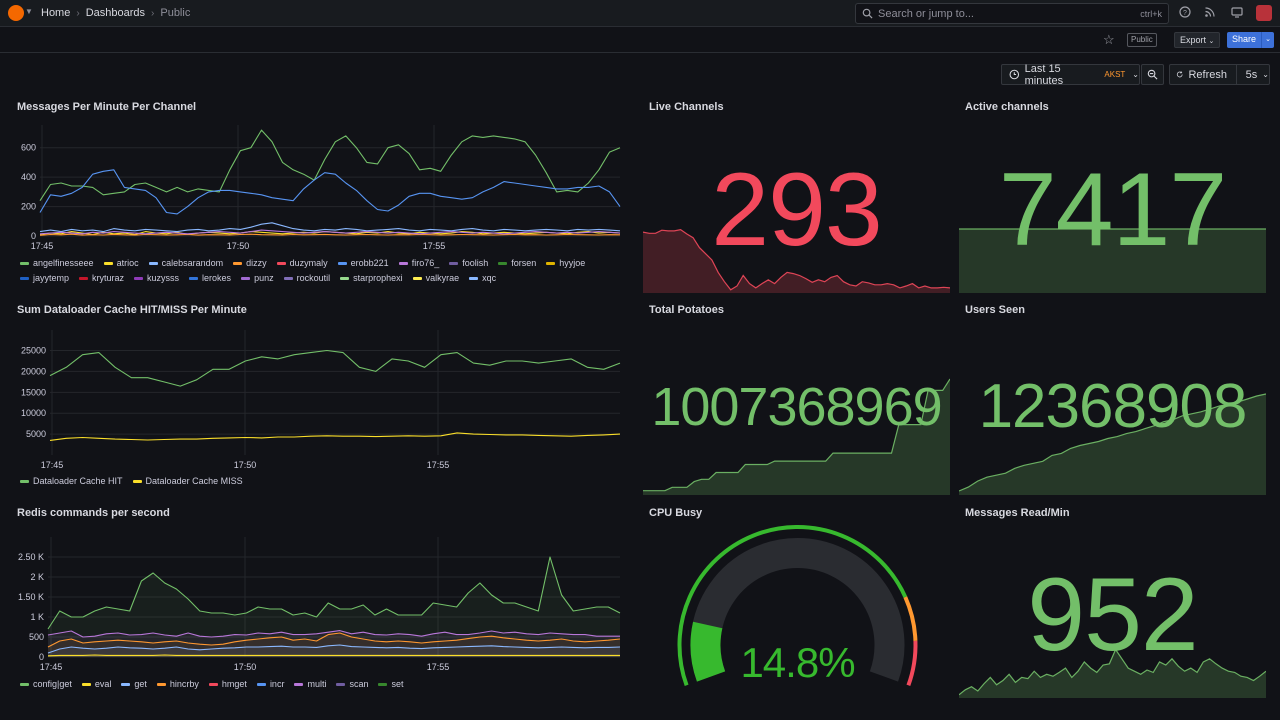 This screenshot has width=1280, height=720. I want to click on public-badge: Public, so click(1142, 40).